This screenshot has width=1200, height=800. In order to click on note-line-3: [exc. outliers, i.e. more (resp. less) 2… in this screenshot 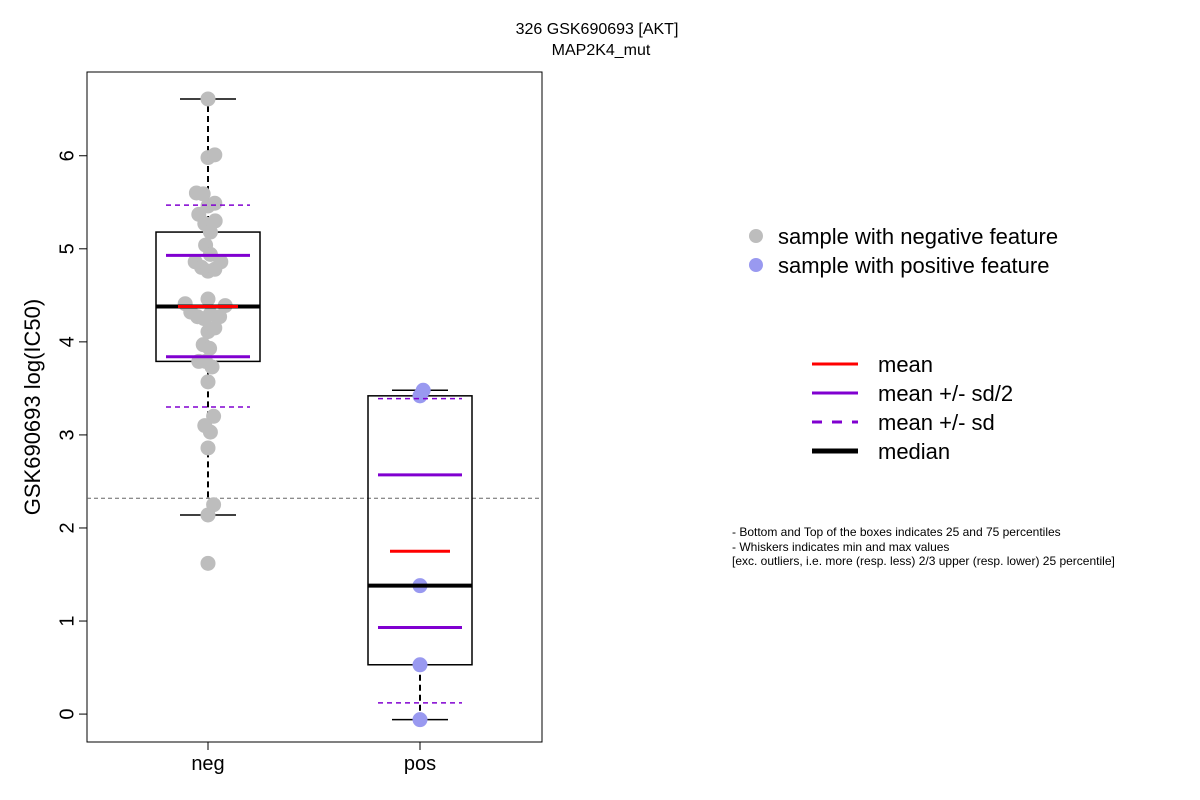, I will do `click(923, 561)`.